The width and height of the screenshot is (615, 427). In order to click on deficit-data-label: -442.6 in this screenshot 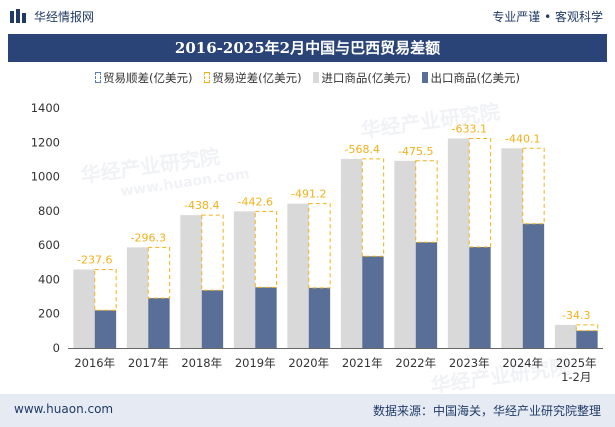, I will do `click(255, 201)`.